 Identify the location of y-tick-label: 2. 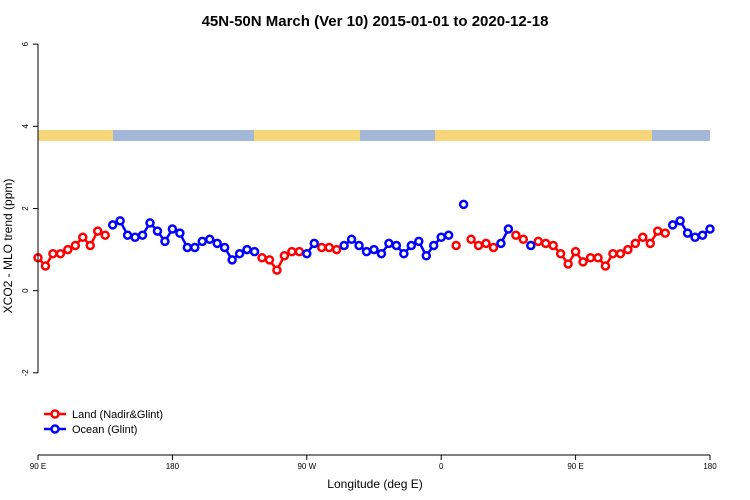
(25, 208).